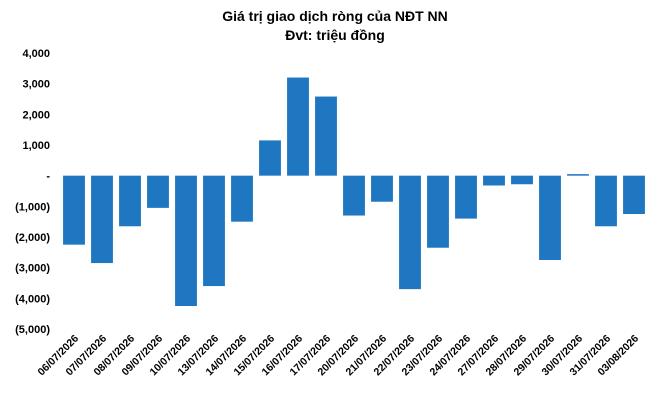 Image resolution: width=670 pixels, height=405 pixels. Describe the element at coordinates (32, 207) in the screenshot. I see `y-tick-label: (1,000)` at that location.